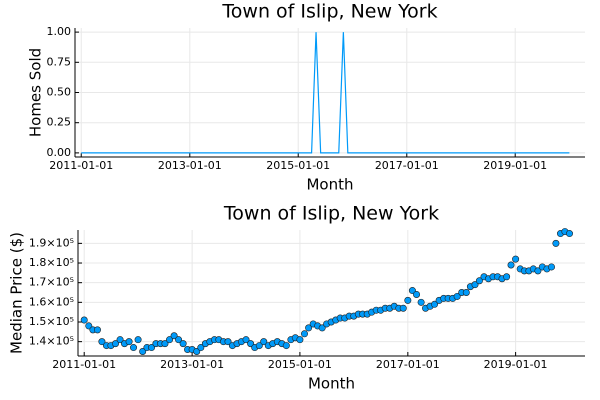  I want to click on y-tick-label: 1.7×10⁵, so click(51, 282).